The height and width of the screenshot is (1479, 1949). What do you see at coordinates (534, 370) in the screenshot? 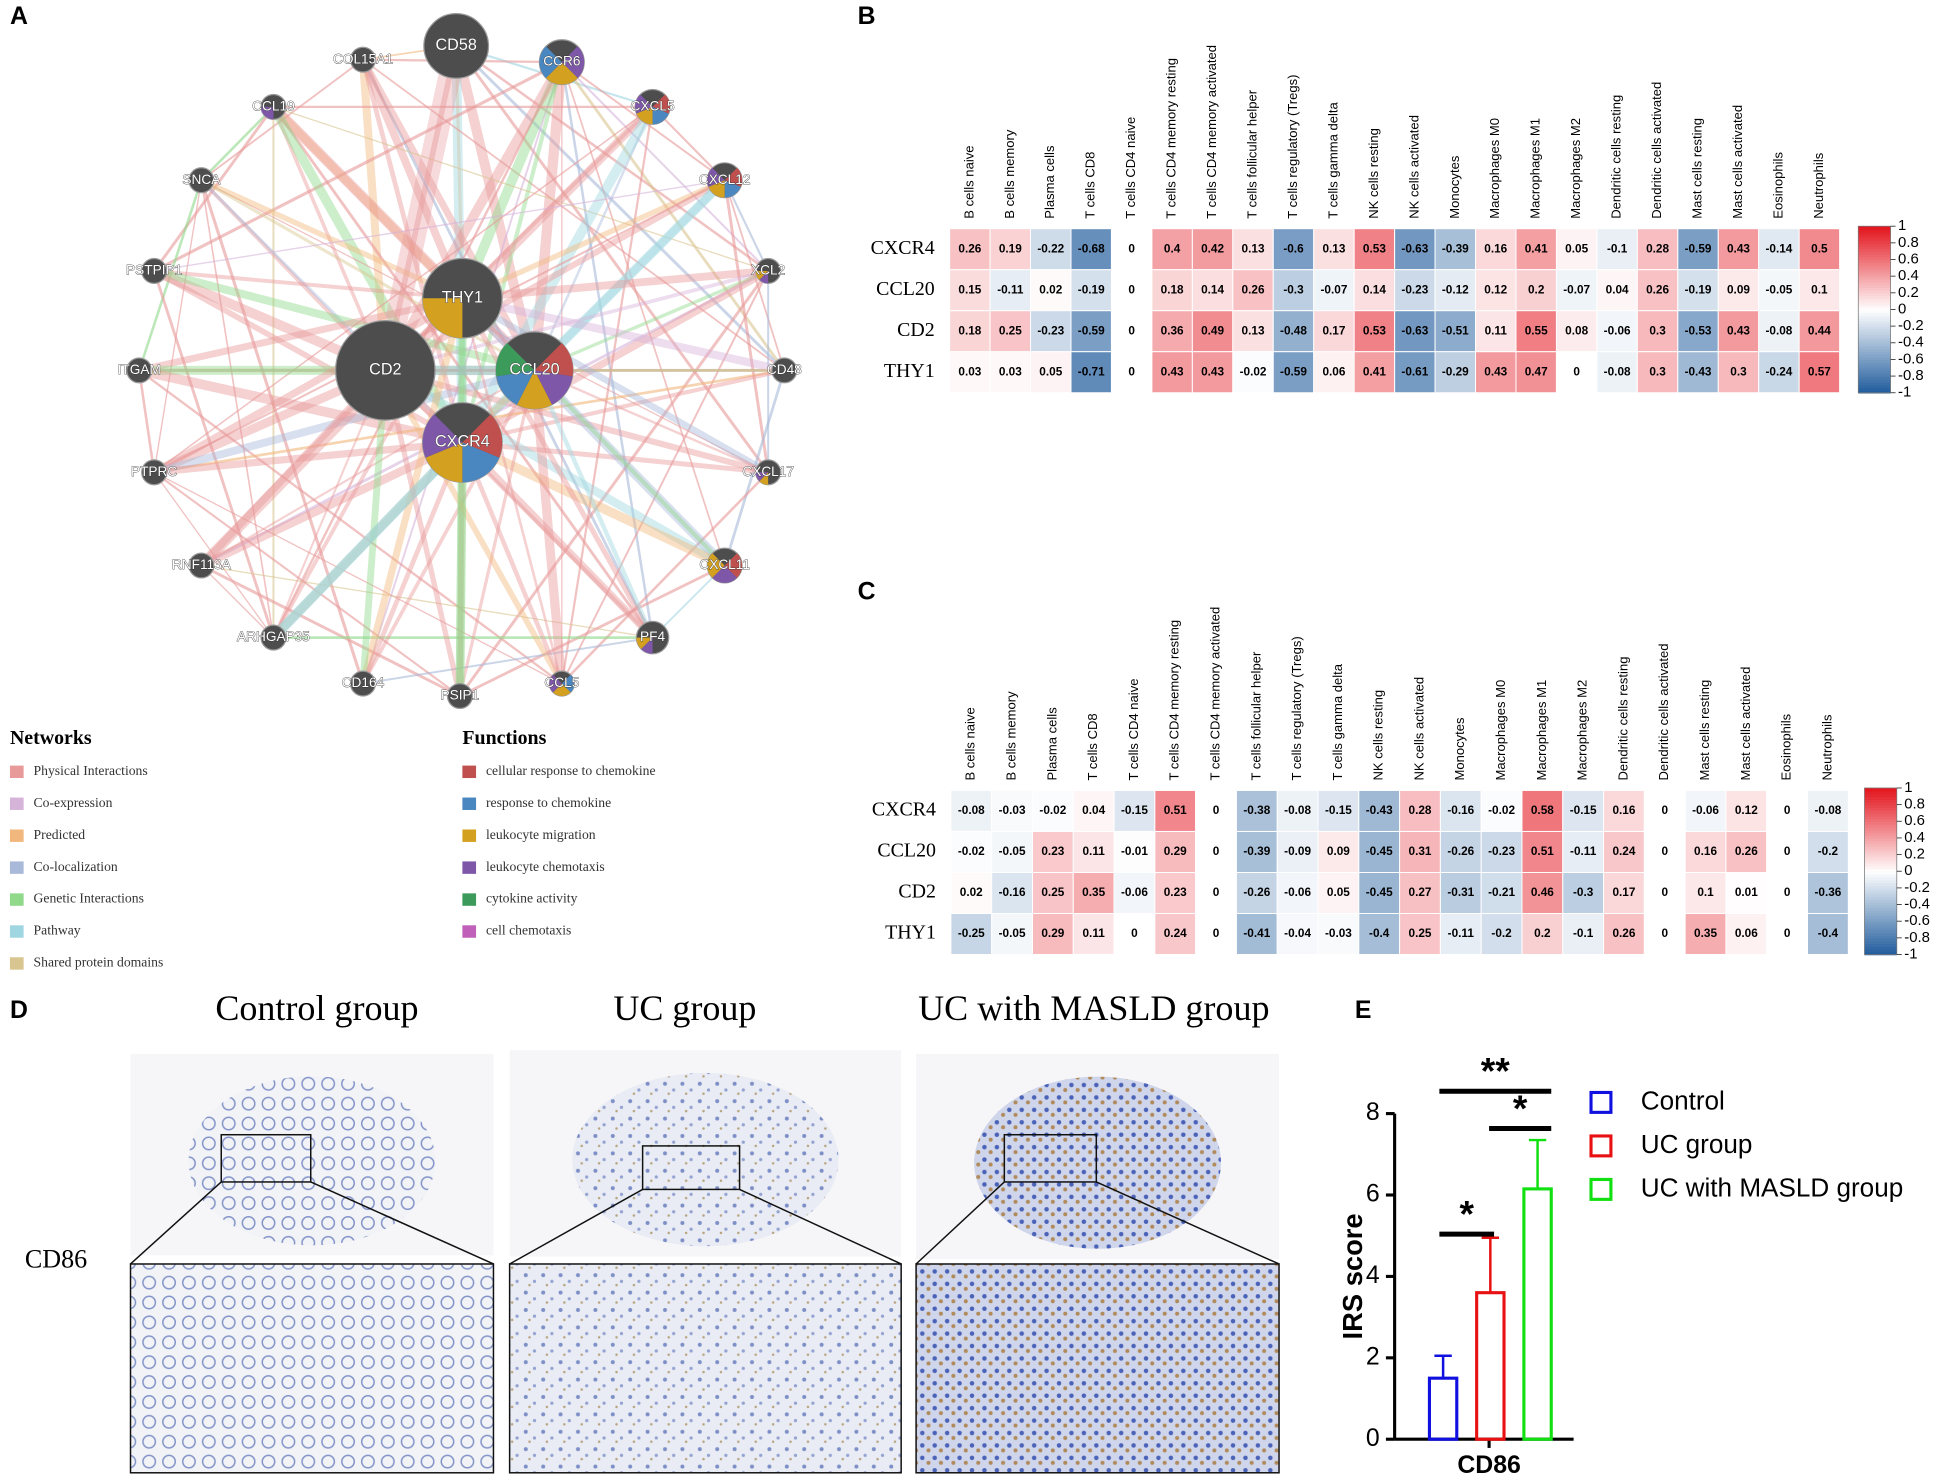
I see `node-label: CCL20` at bounding box center [534, 370].